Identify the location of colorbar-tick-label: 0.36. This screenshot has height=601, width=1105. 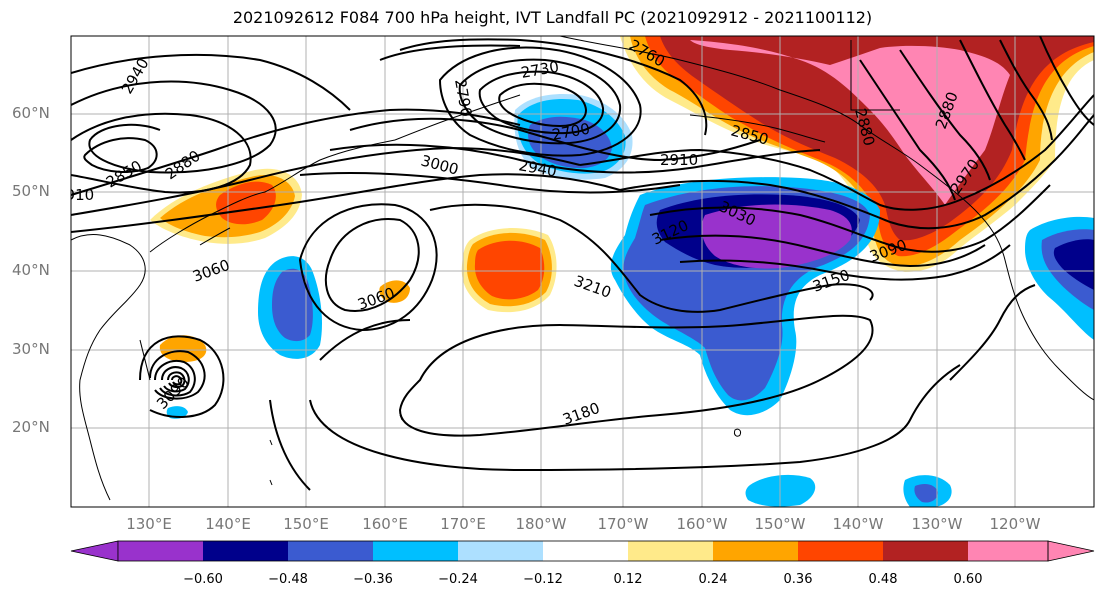
(798, 579).